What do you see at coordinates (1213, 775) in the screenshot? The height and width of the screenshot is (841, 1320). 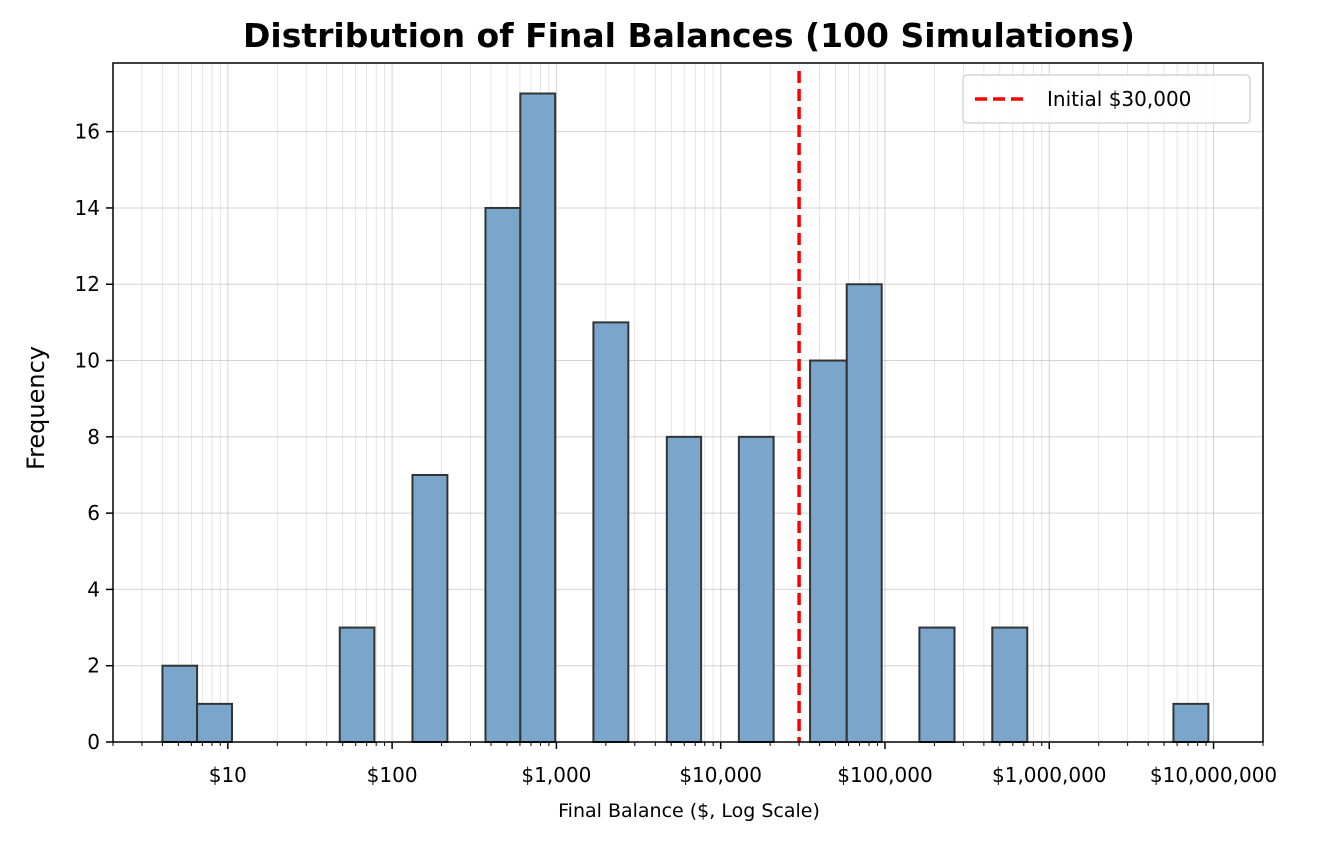 I see `x-tick-label: $10,000,000` at bounding box center [1213, 775].